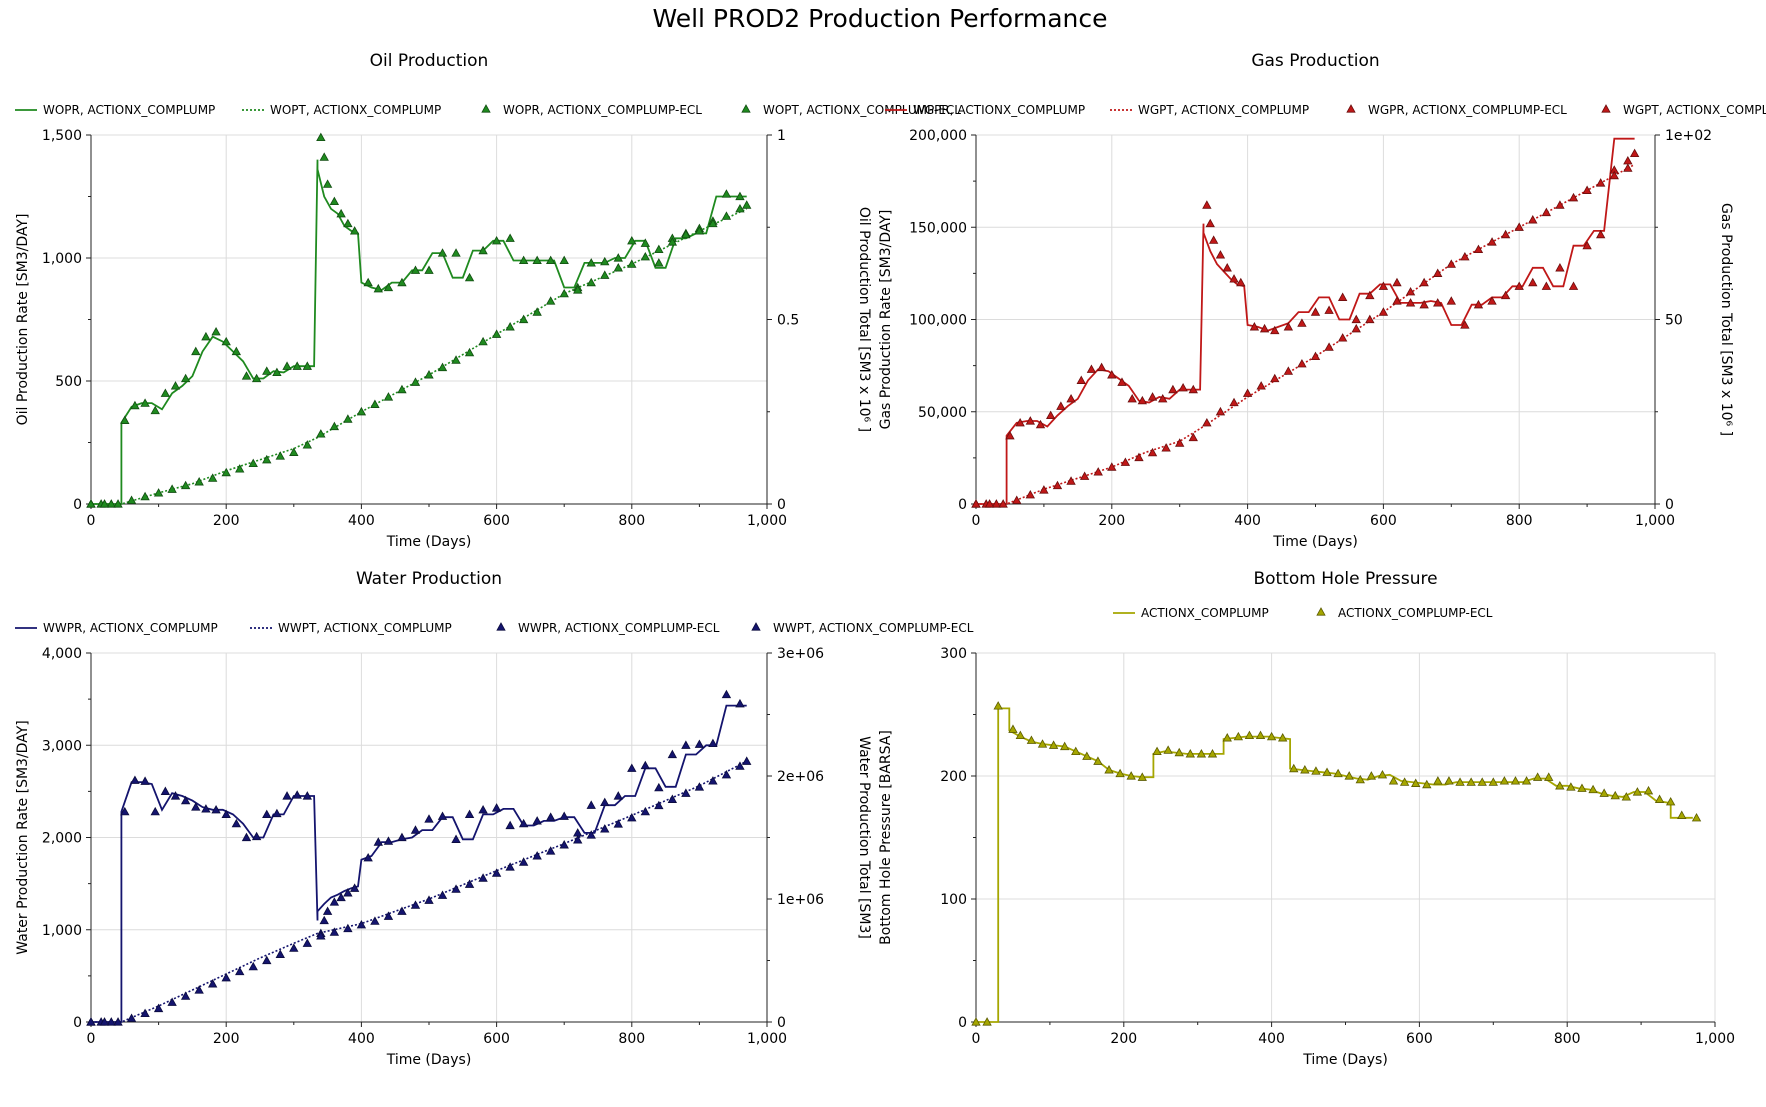 This screenshot has height=1107, width=1766. Describe the element at coordinates (781, 136) in the screenshot. I see `y2-tick-label: 1` at that location.